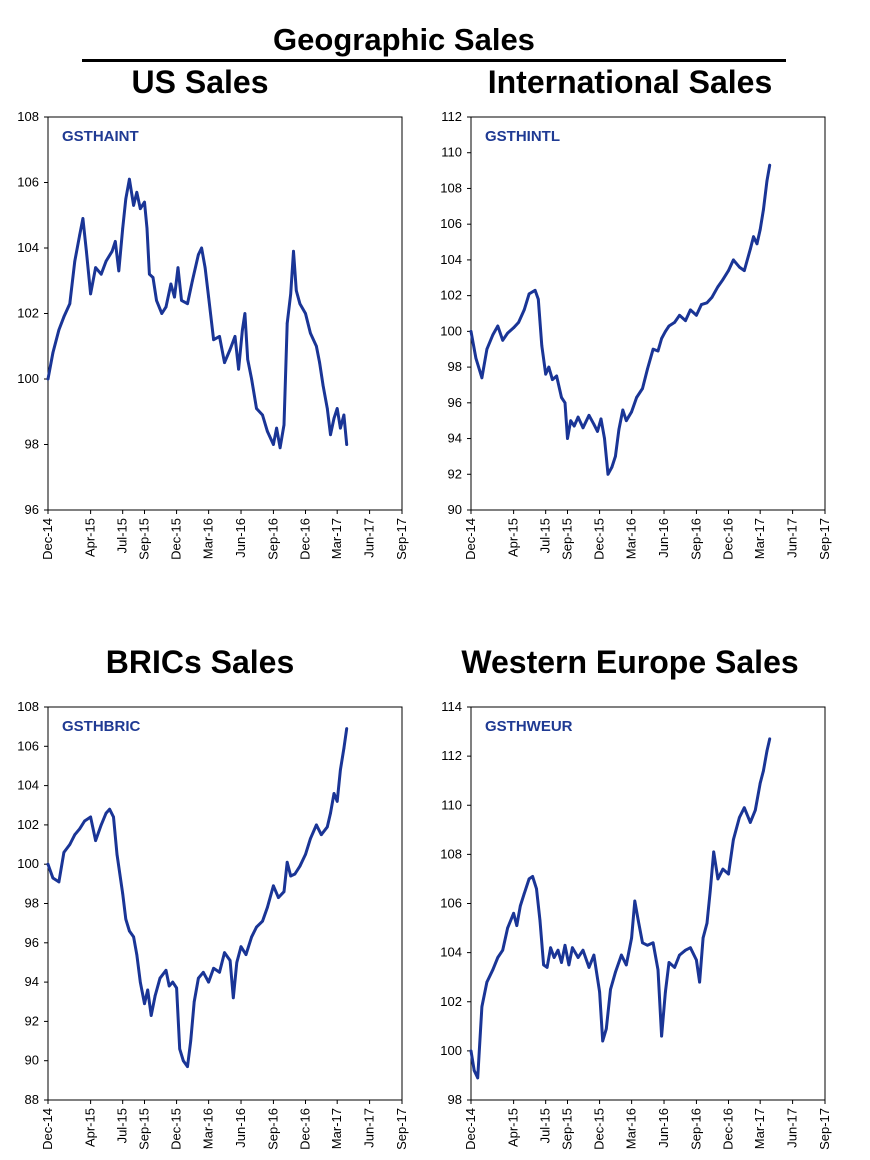 The height and width of the screenshot is (1160, 870). Describe the element at coordinates (451, 187) in the screenshot. I see `y-tick-label: 108` at that location.